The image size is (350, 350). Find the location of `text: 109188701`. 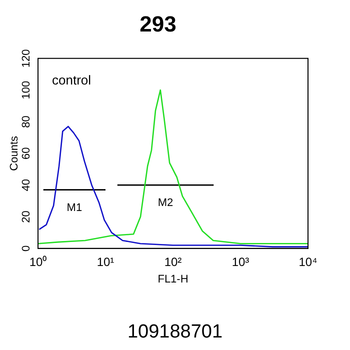

text: 109188701 is located at coordinates (175, 332).